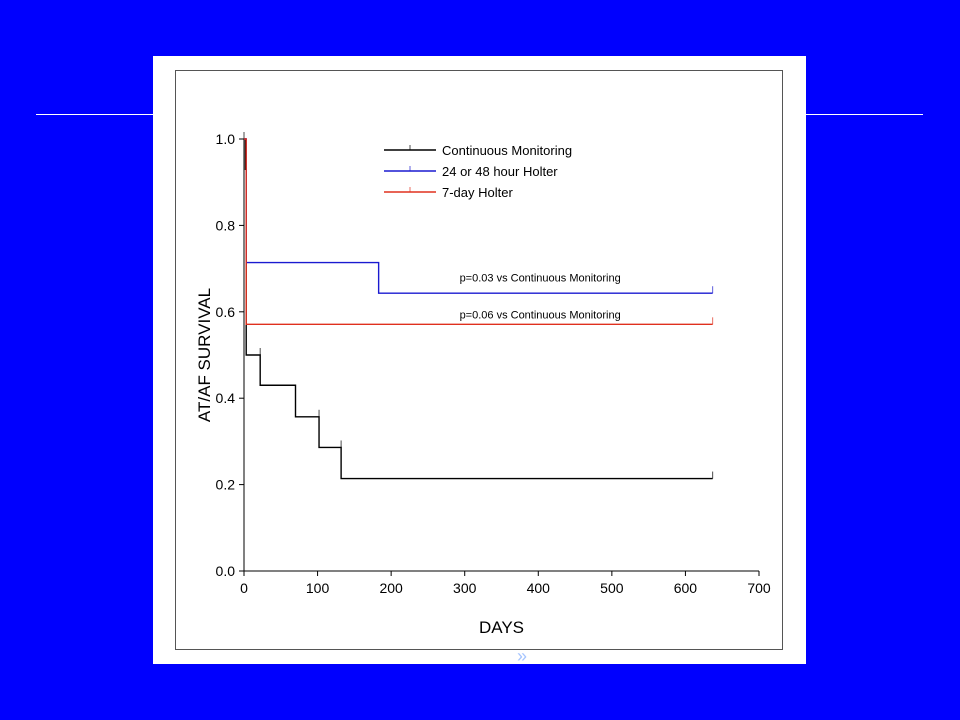 The width and height of the screenshot is (960, 720). Describe the element at coordinates (226, 312) in the screenshot. I see `y-tick-label: 0.6` at that location.